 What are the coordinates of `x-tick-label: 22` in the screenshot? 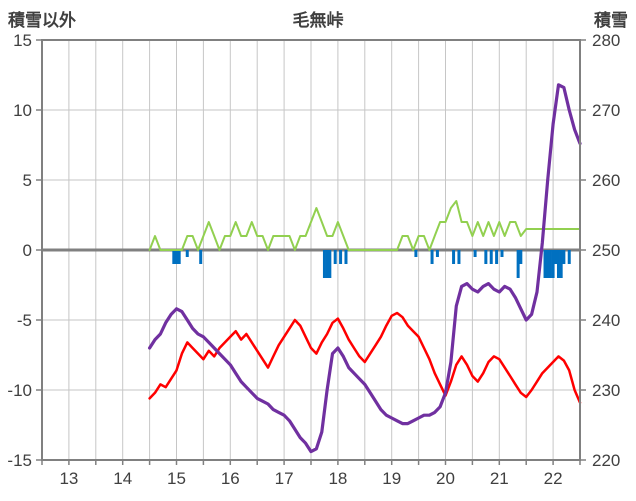 It's located at (553, 478).